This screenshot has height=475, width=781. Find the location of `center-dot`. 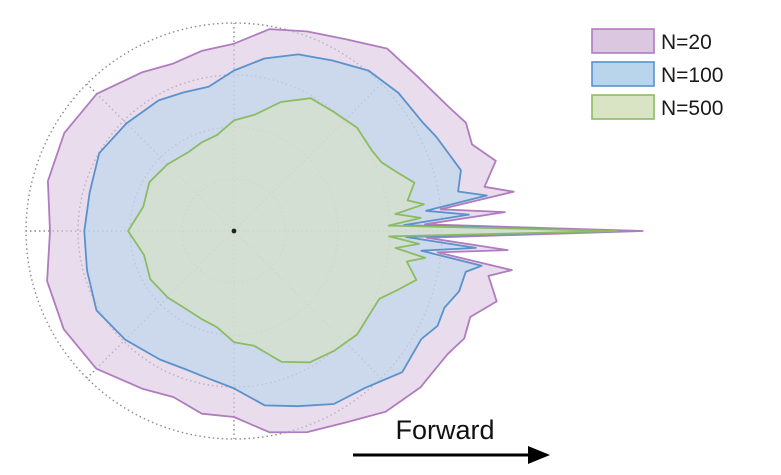

center-dot is located at coordinates (234, 231).